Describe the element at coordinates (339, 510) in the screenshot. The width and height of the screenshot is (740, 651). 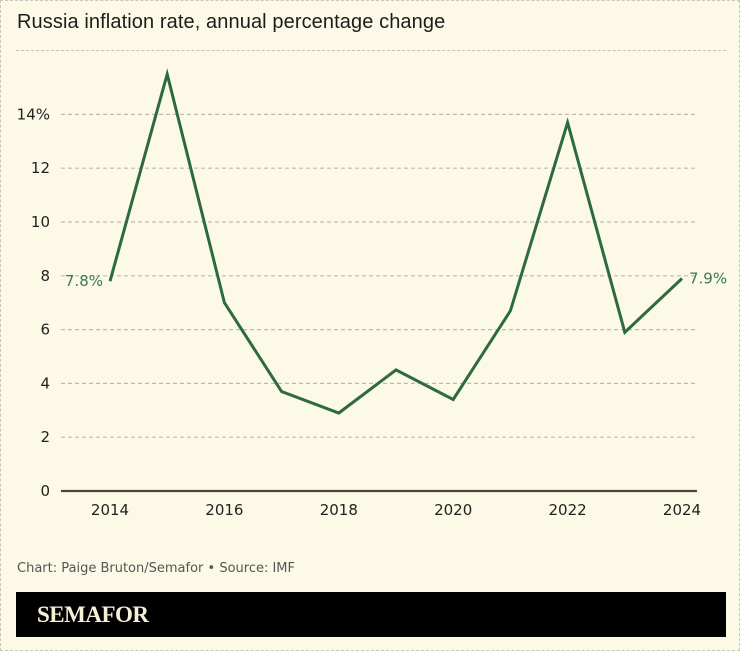
I see `x-tick-label: 2018` at that location.